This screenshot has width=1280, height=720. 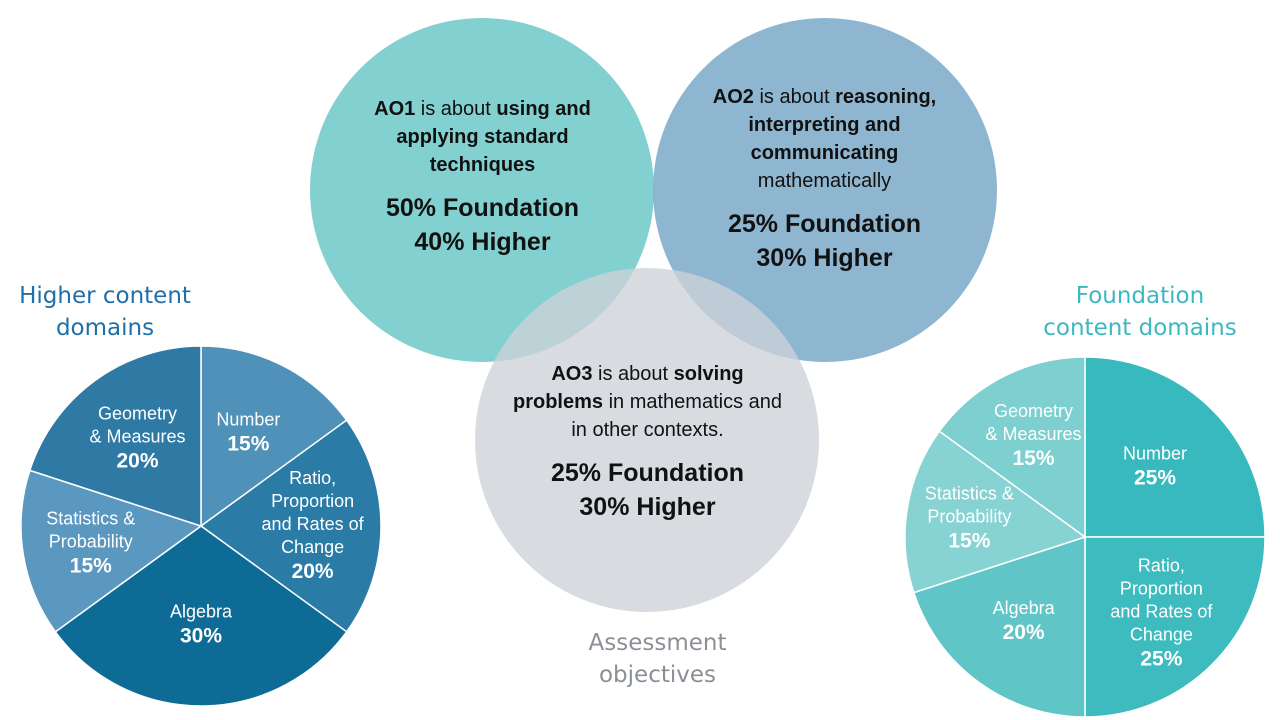 I want to click on foundation-slice-label-3: Algebra 20%, so click(x=1024, y=621).